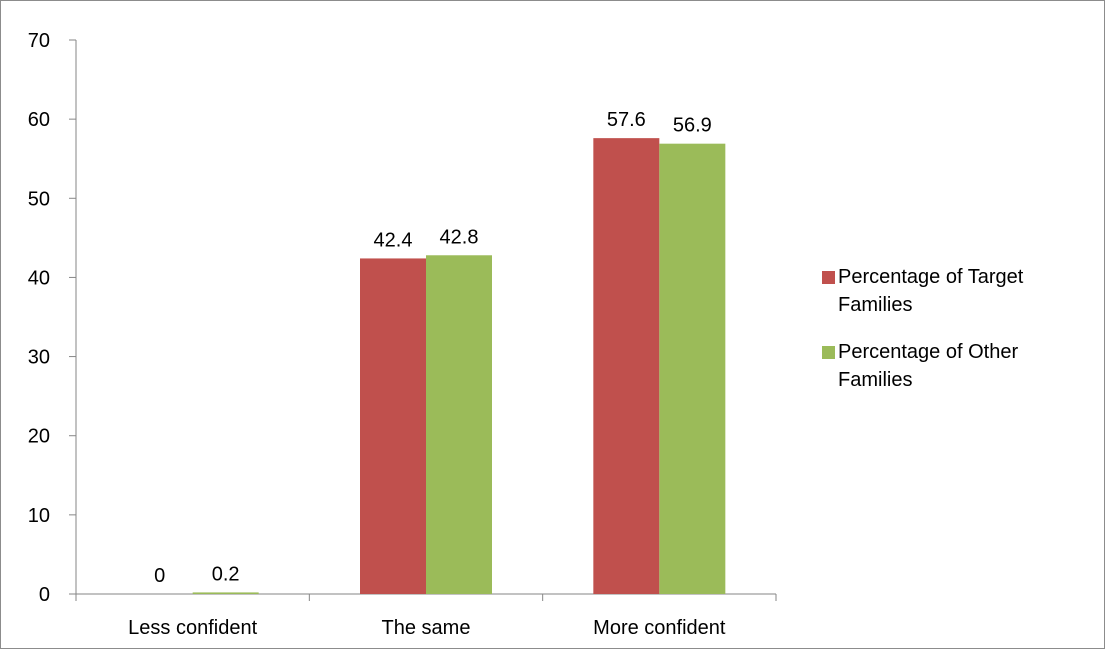  I want to click on data-label: 56.9, so click(692, 126).